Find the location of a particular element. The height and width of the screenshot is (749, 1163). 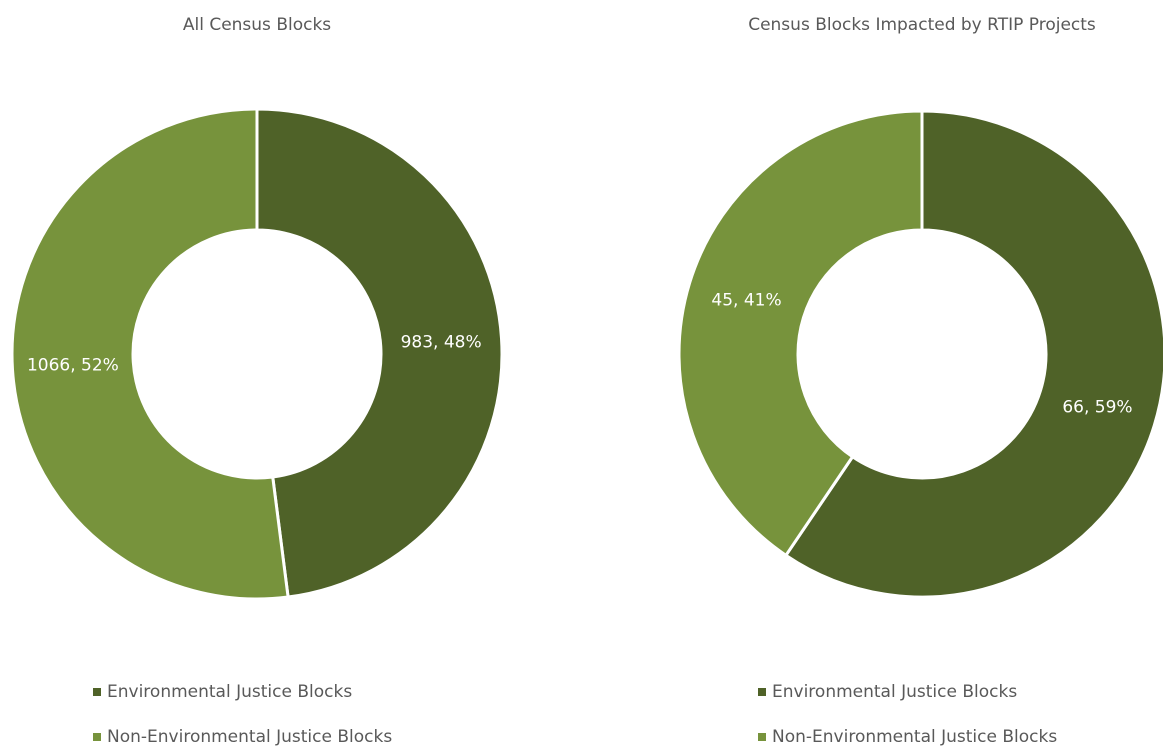

data-label: 983, 48% is located at coordinates (441, 342).